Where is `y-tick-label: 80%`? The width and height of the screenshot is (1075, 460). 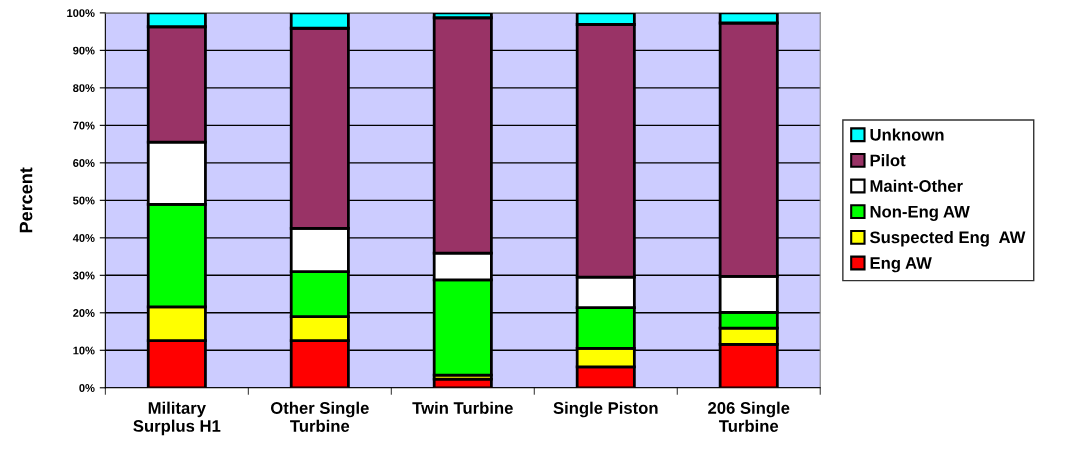
y-tick-label: 80% is located at coordinates (84, 88).